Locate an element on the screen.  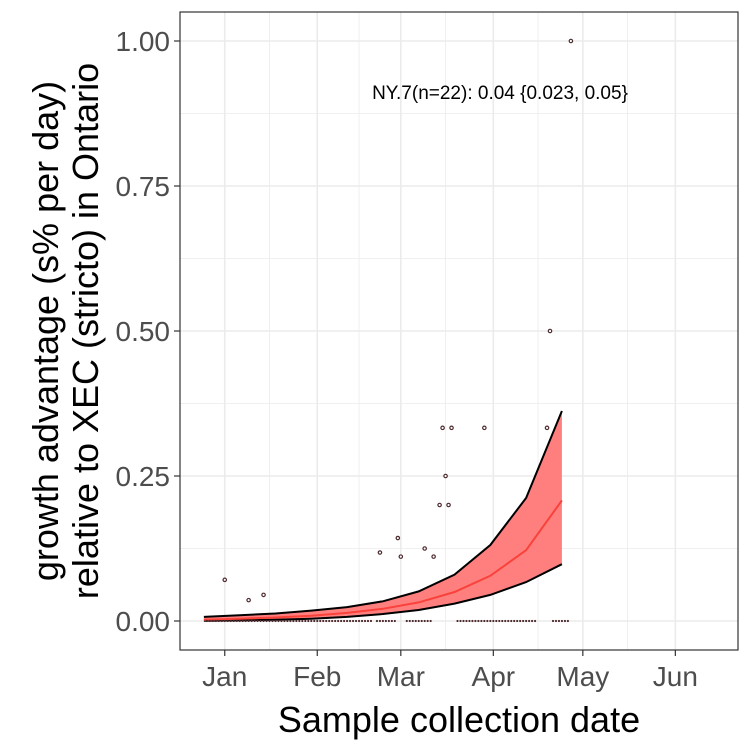
ribbon-fill is located at coordinates (382, 516).